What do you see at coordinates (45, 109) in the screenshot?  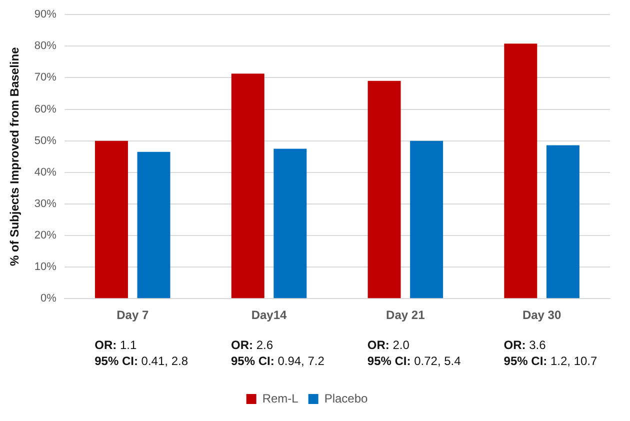 I see `y-tick-label: 60%` at bounding box center [45, 109].